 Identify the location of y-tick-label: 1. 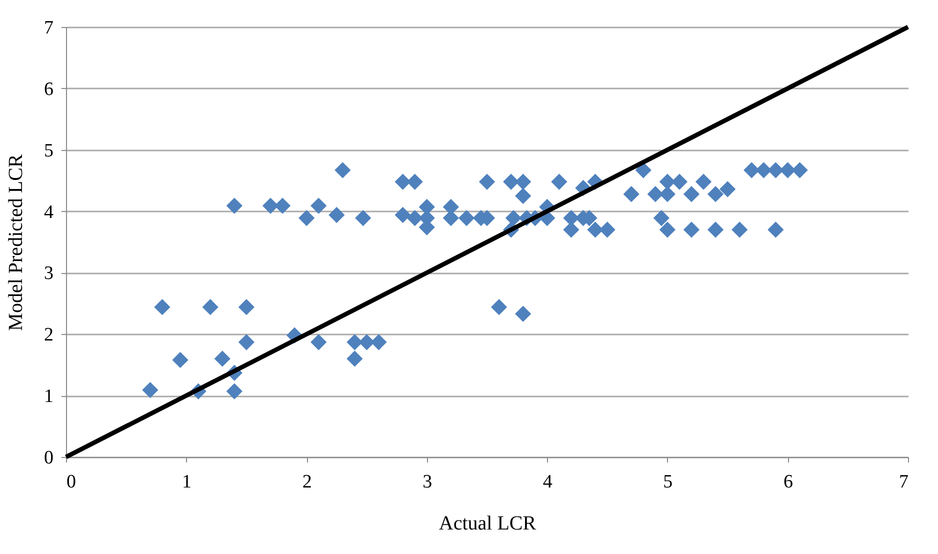
(49, 397).